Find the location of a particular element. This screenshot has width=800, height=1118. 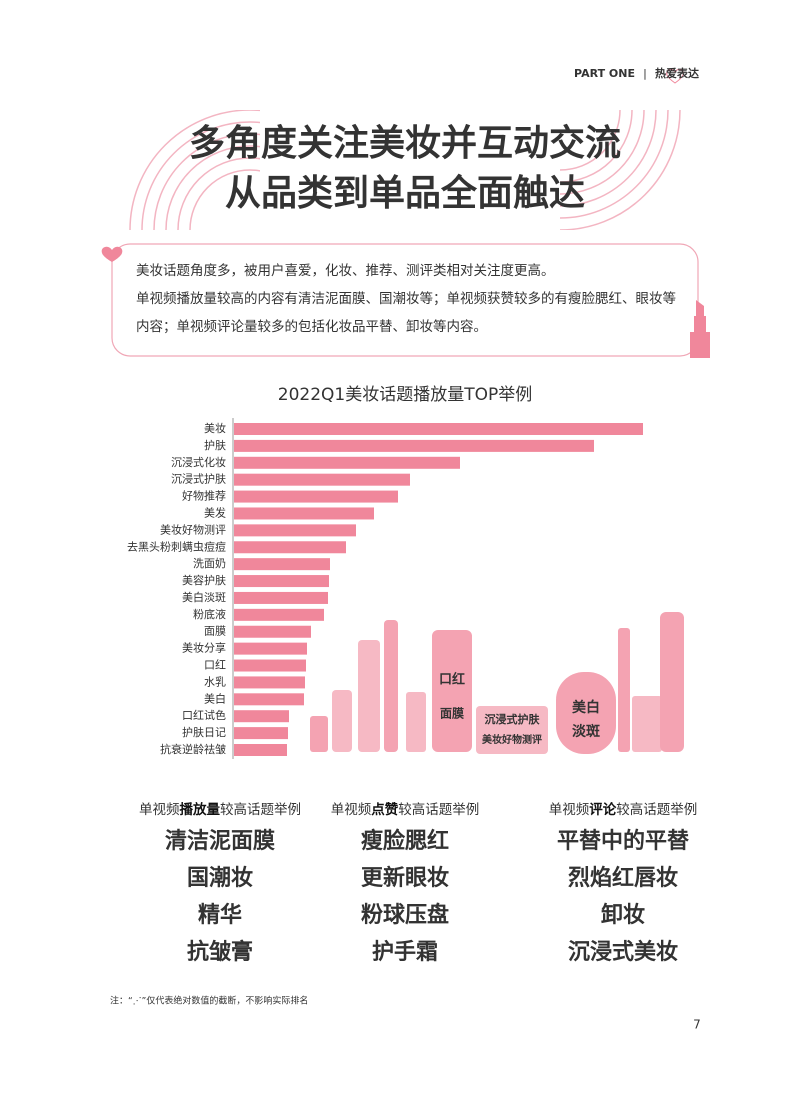

category-label: 美白 is located at coordinates (215, 698).